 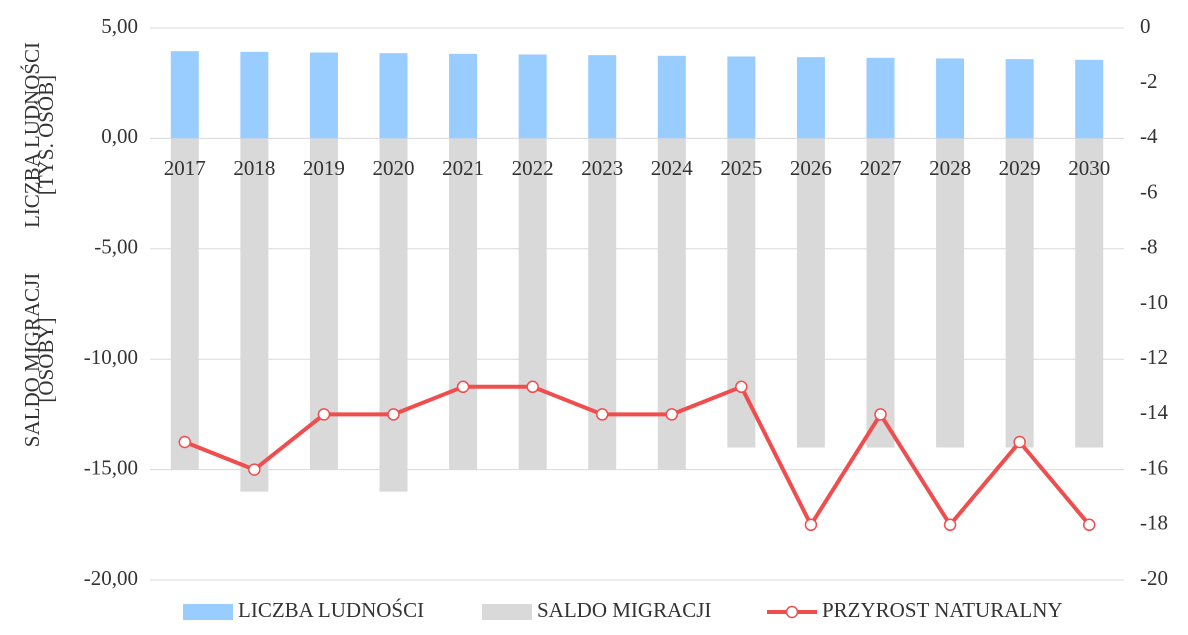 I want to click on x-tick-label: 2023, so click(x=602, y=168).